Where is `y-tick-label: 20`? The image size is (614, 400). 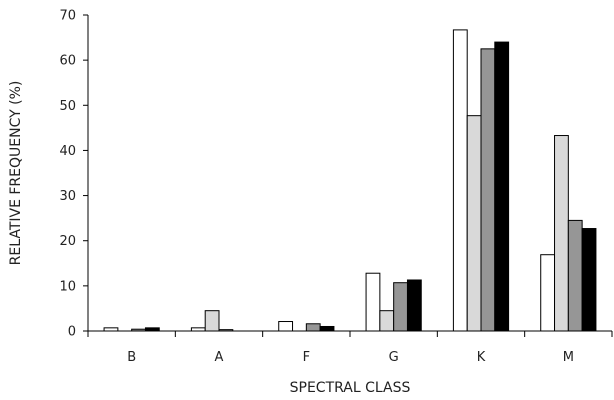
y-tick-label: 20 is located at coordinates (67, 241).